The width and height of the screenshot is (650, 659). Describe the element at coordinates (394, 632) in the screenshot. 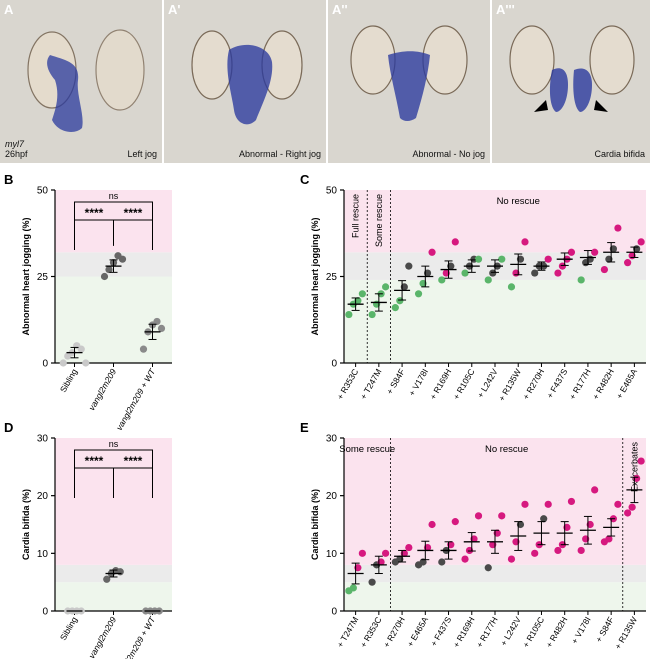

I see `x-tick-label: + R270H` at that location.